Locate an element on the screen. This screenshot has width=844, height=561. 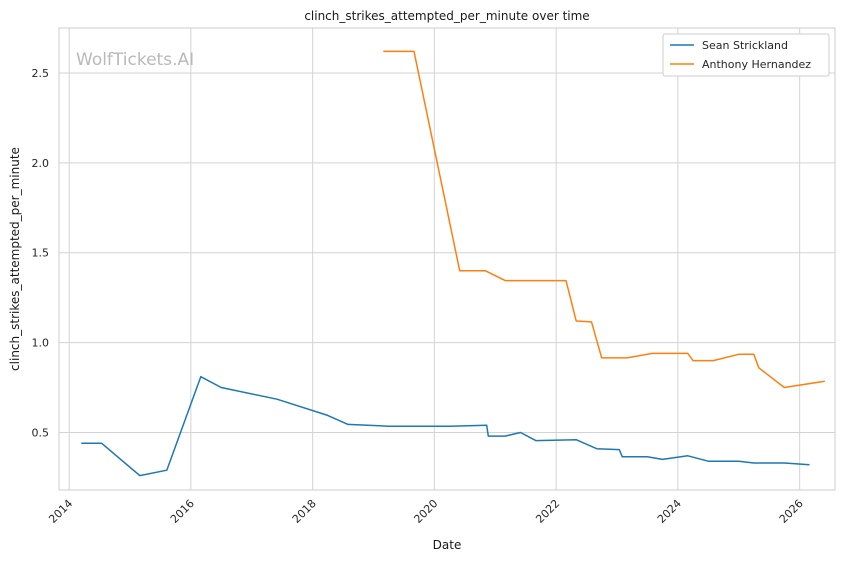
y-tick-label: 0.5 is located at coordinates (41, 432).